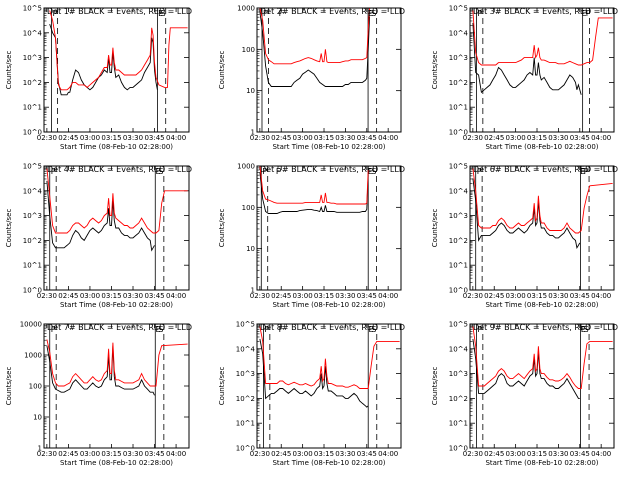 This screenshot has height=480, width=640. I want to click on y-tick-label: 10000, so click(31, 325).